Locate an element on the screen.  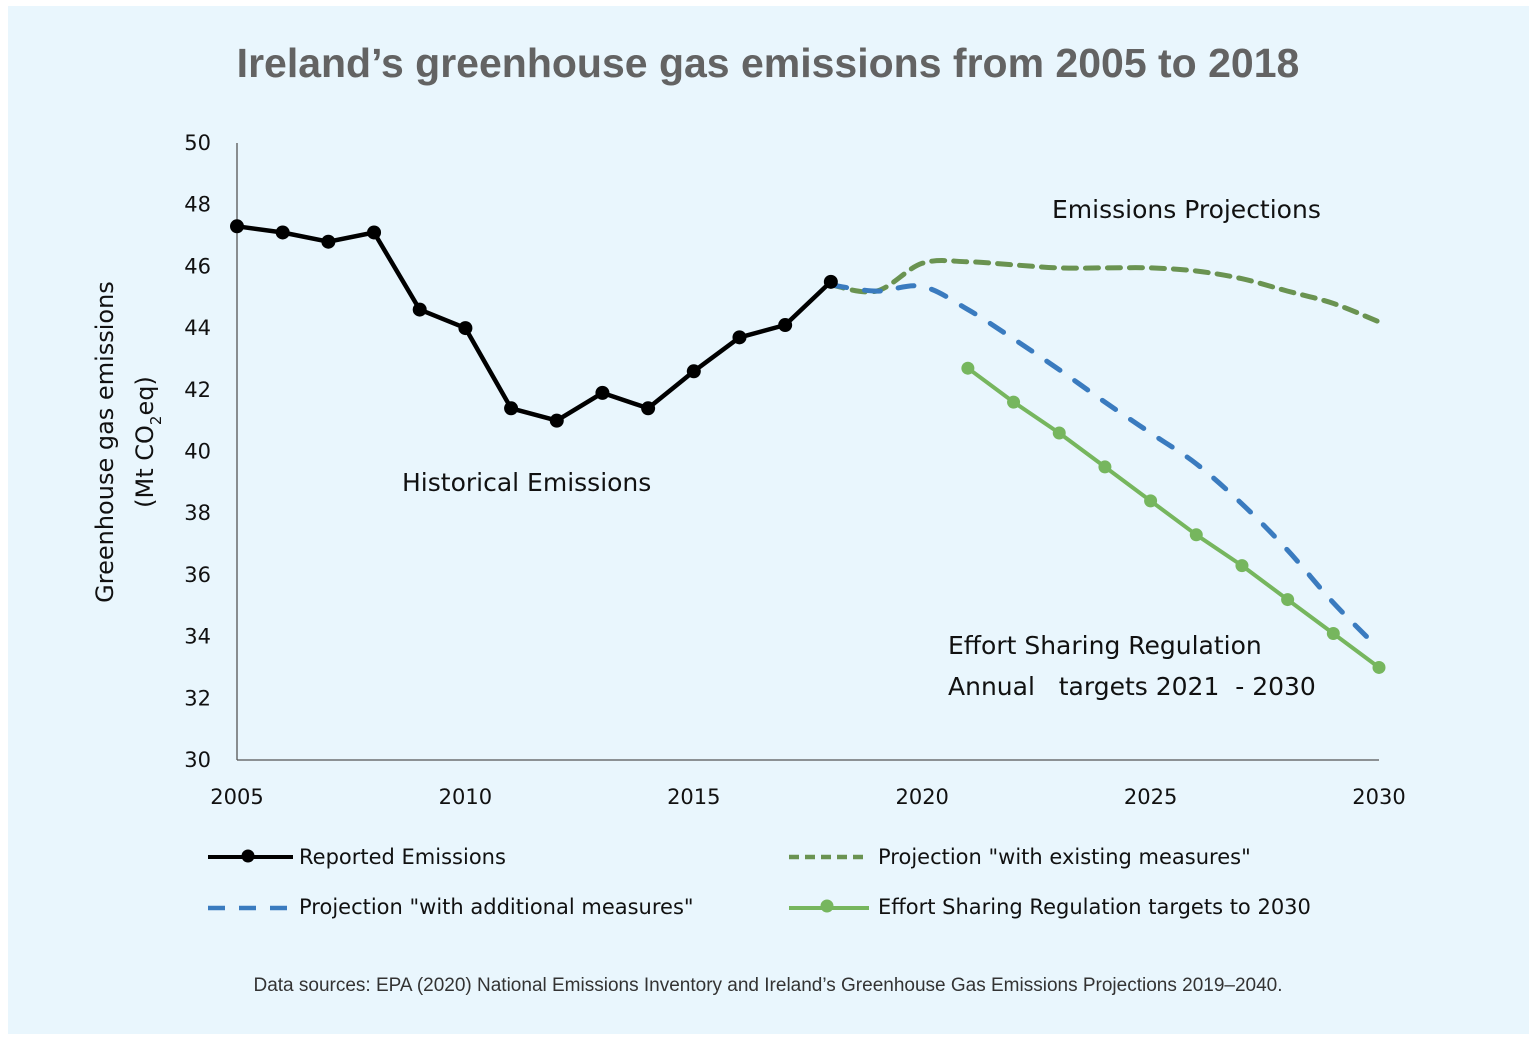
x-tick-label: 2030 is located at coordinates (1378, 797).